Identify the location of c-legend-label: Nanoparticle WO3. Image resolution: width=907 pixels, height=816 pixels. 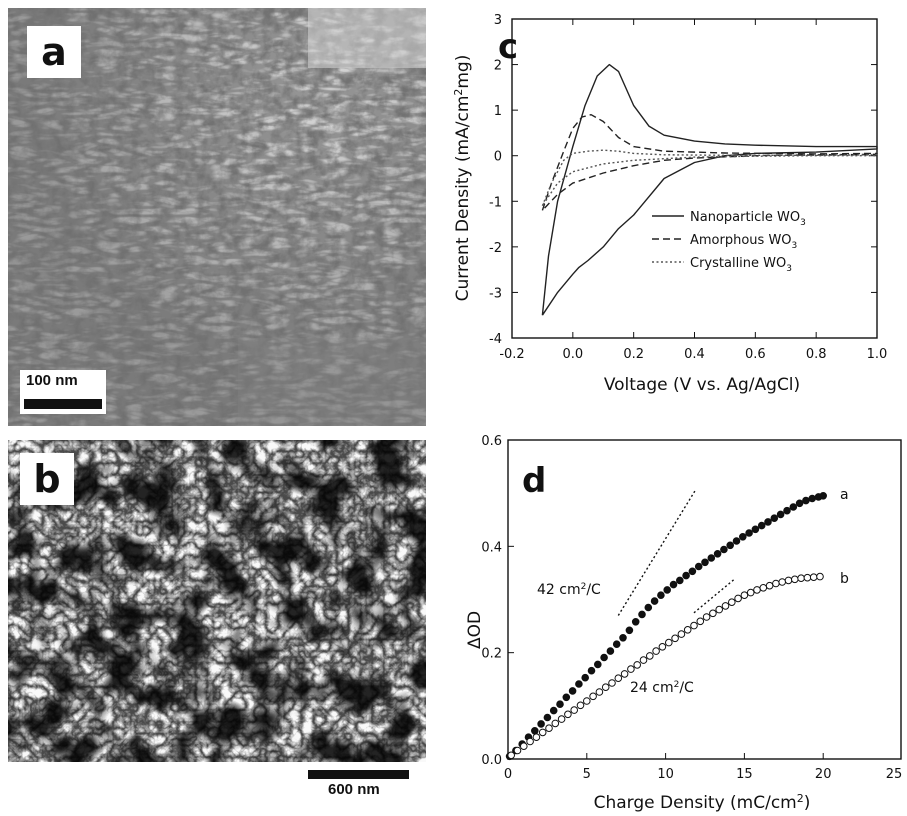
(748, 219).